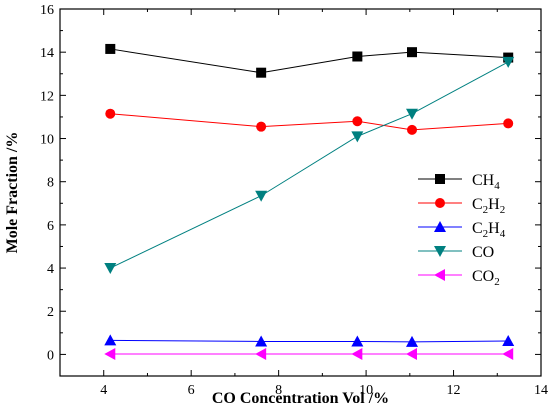 This screenshot has height=408, width=550. I want to click on series-co2, so click(309, 353).